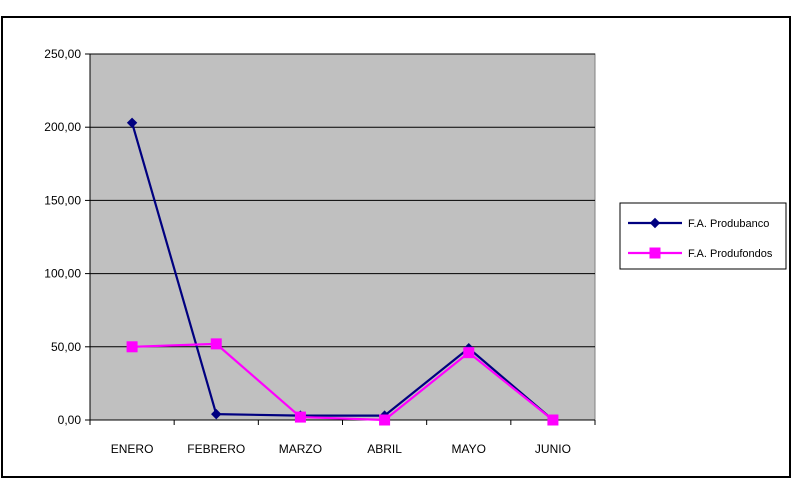  I want to click on x-tick-label: JUNIO, so click(553, 449).